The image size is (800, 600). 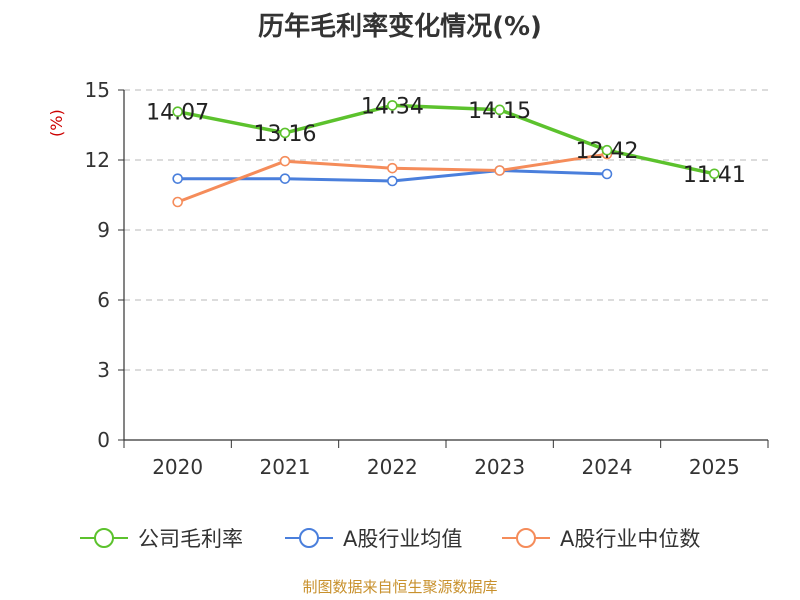 What do you see at coordinates (499, 467) in the screenshot?
I see `x-tick-label: 2023` at bounding box center [499, 467].